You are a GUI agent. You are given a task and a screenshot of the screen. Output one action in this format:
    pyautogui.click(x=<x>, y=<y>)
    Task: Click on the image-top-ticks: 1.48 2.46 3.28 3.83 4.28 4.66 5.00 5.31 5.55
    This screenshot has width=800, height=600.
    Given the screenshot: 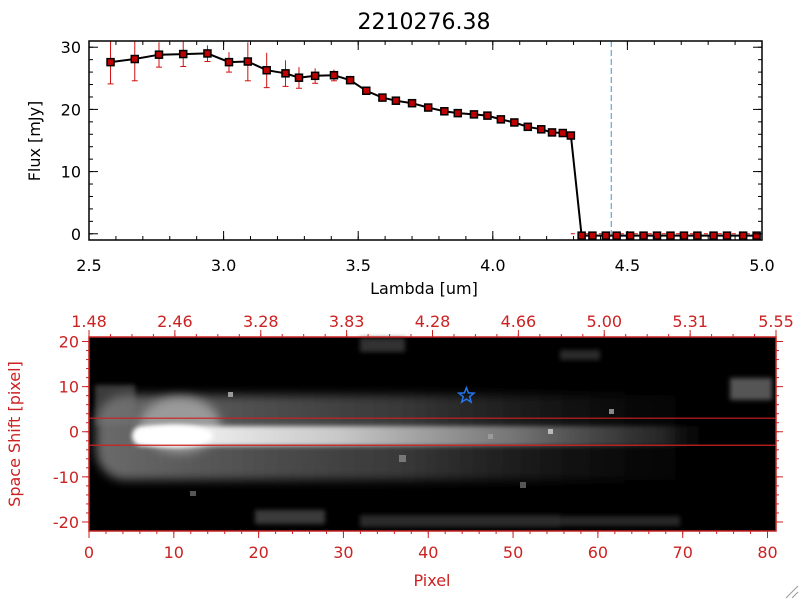 What is the action you would take?
    pyautogui.click(x=432, y=324)
    